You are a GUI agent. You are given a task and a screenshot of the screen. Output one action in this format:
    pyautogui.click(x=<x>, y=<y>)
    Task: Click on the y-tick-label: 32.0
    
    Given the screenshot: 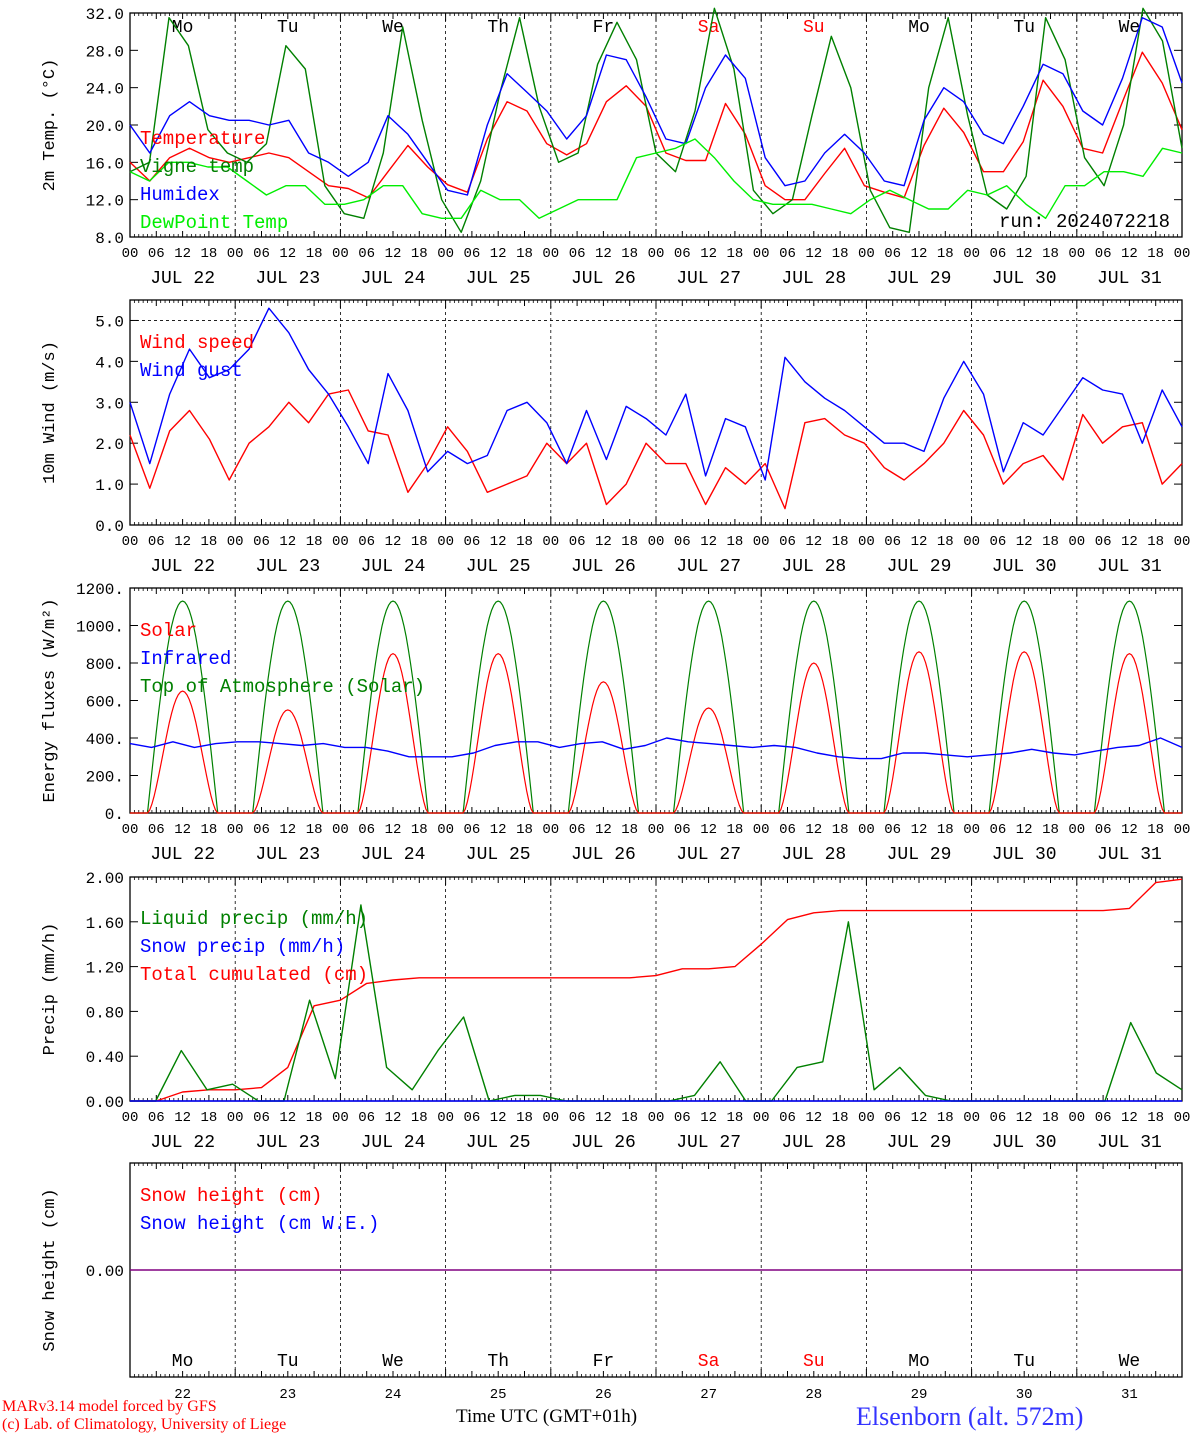 What is the action you would take?
    pyautogui.click(x=105, y=15)
    